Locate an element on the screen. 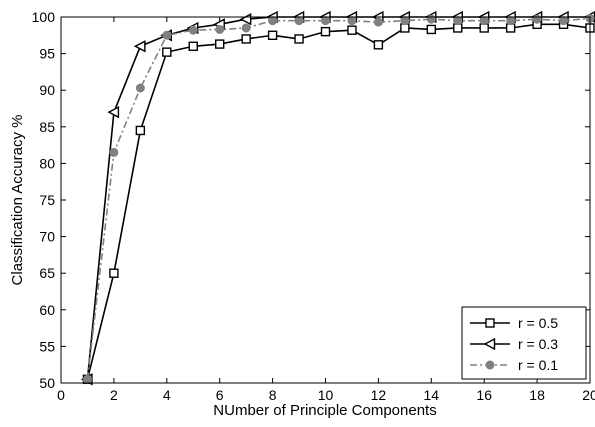  x-tick-label: 12 is located at coordinates (379, 395).